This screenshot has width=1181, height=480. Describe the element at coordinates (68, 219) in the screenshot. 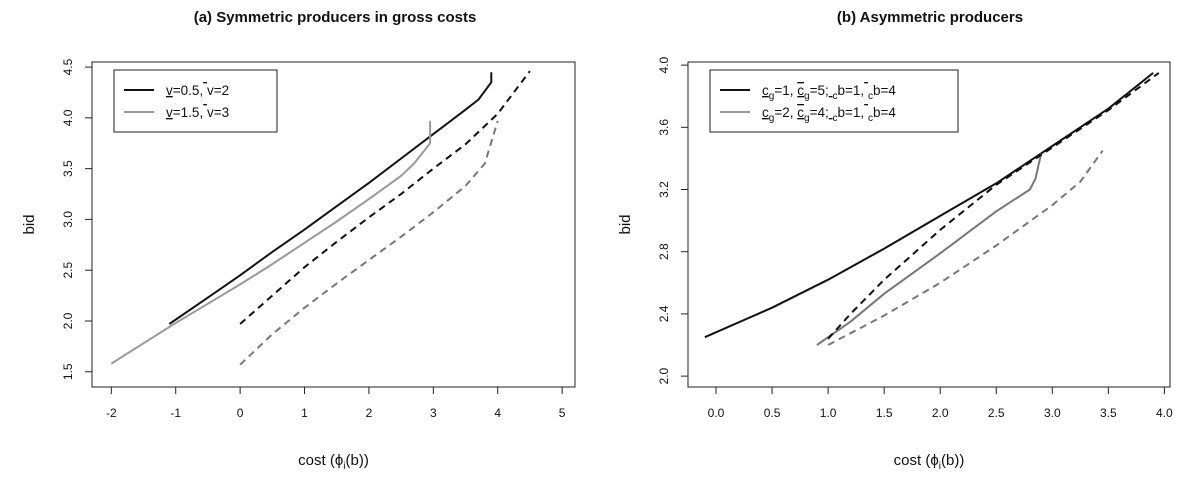

I see `y-tick-label: 3.0` at that location.